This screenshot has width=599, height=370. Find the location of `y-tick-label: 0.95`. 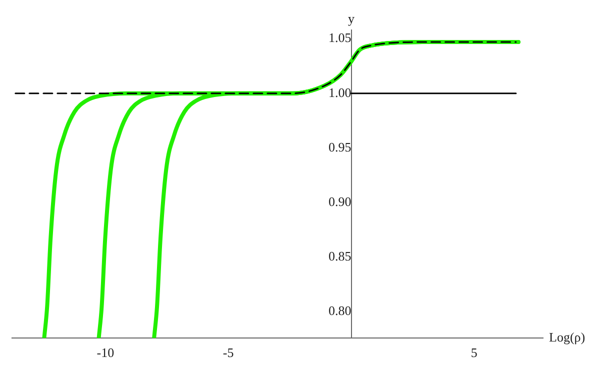

y-tick-label: 0.95 is located at coordinates (340, 146).